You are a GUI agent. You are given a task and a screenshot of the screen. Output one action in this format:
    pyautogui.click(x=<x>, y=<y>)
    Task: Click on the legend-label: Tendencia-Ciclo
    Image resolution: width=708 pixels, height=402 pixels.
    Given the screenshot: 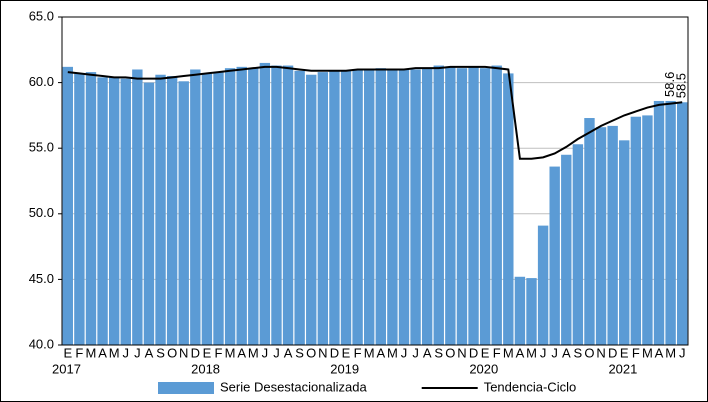 What is the action you would take?
    pyautogui.click(x=530, y=386)
    